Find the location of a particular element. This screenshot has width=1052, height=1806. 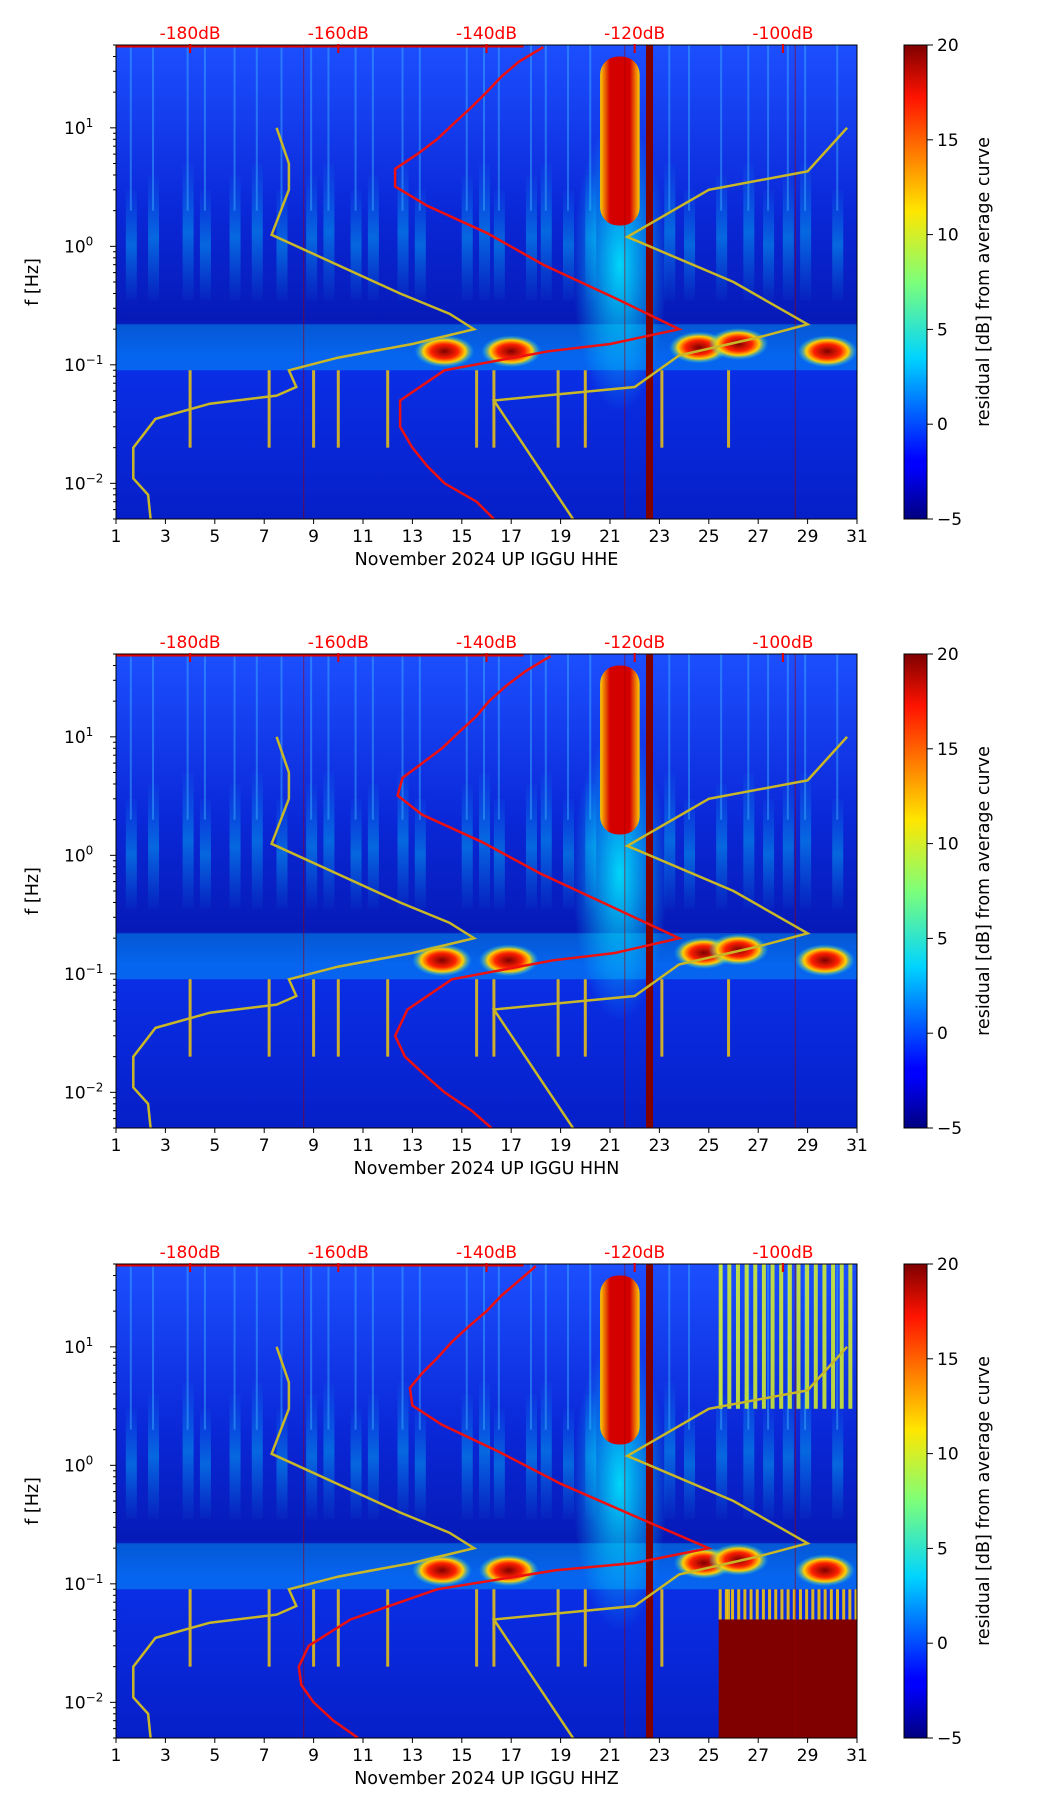

y-tick-label: 10⁻¹ is located at coordinates (83, 973).